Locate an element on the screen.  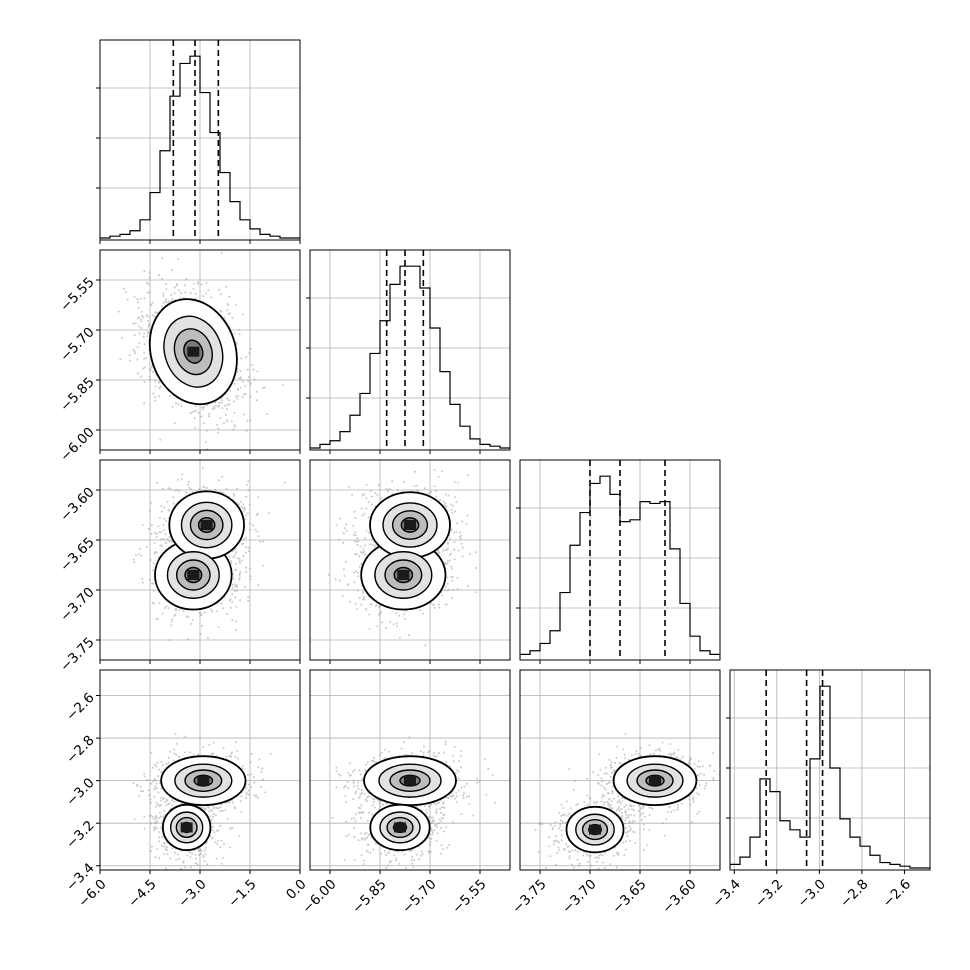
x-tick-label: −5.70 is located at coordinates (419, 896).